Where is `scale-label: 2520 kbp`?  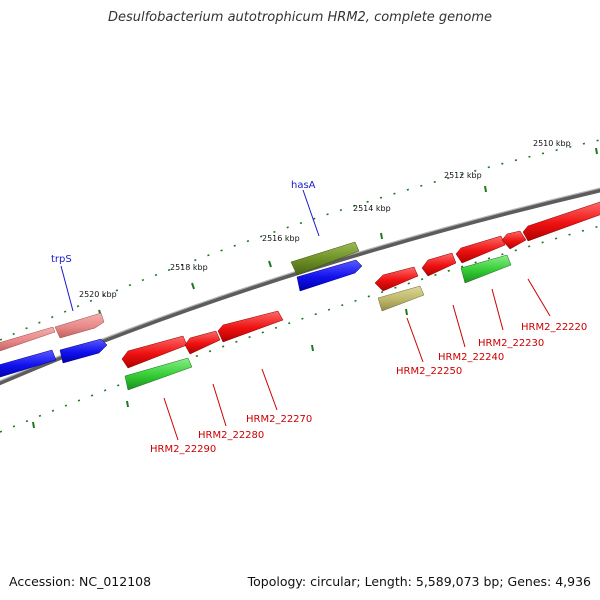
scale-label: 2520 kbp is located at coordinates (98, 294).